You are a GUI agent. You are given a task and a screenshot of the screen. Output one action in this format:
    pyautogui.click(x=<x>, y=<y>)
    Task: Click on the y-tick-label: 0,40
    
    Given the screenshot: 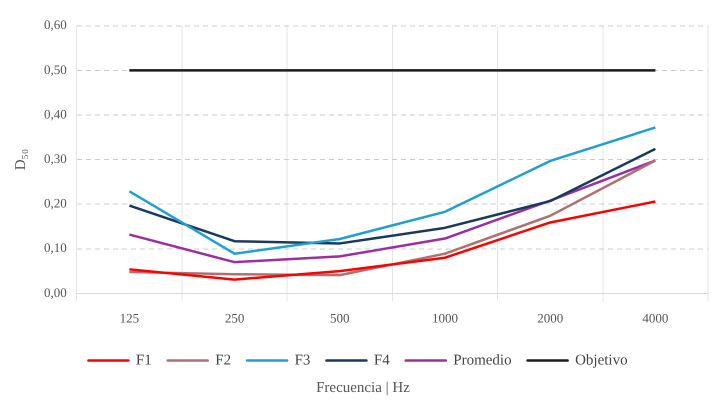 What is the action you would take?
    pyautogui.click(x=55, y=114)
    